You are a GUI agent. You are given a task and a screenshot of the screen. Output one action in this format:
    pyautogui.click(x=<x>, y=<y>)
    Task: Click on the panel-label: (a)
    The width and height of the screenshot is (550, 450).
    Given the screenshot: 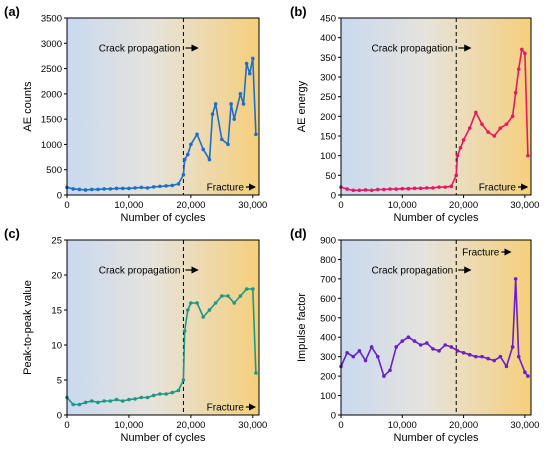 What is the action you would take?
    pyautogui.click(x=12, y=11)
    